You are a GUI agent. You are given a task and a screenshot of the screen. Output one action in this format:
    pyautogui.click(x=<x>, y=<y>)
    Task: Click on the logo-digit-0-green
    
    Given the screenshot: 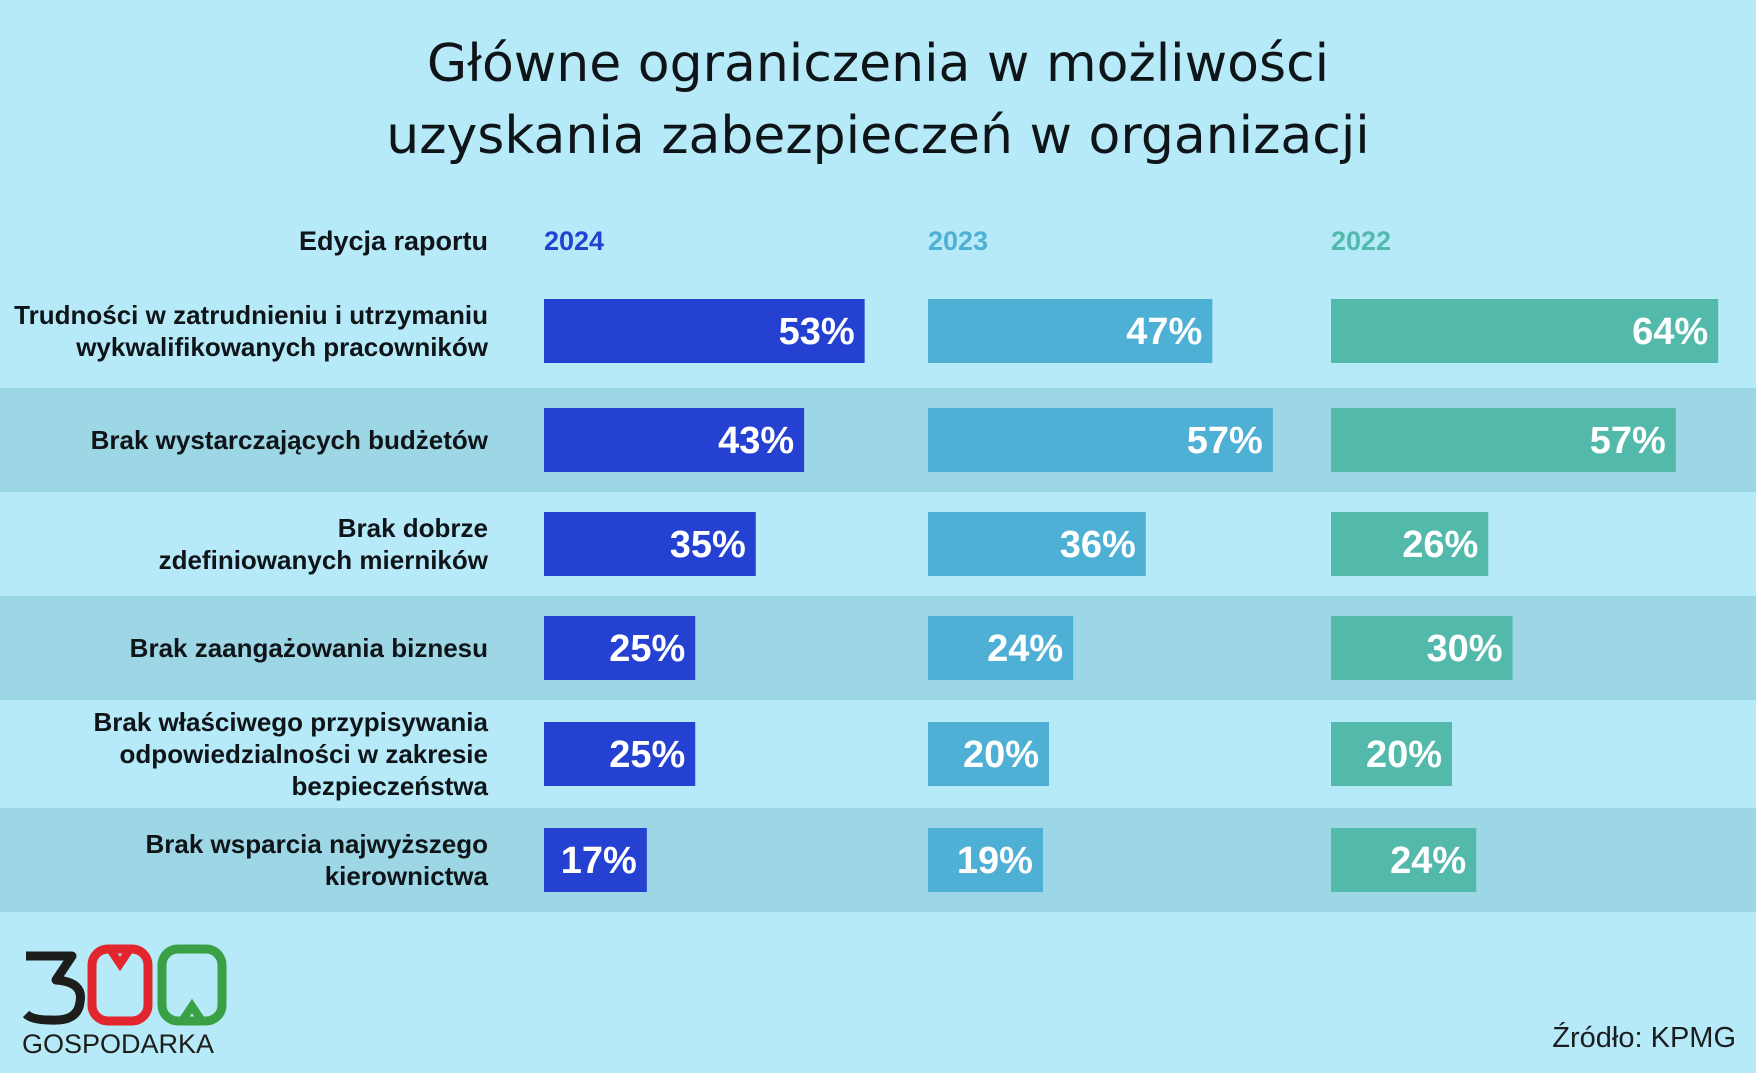 What is the action you would take?
    pyautogui.click(x=192, y=985)
    